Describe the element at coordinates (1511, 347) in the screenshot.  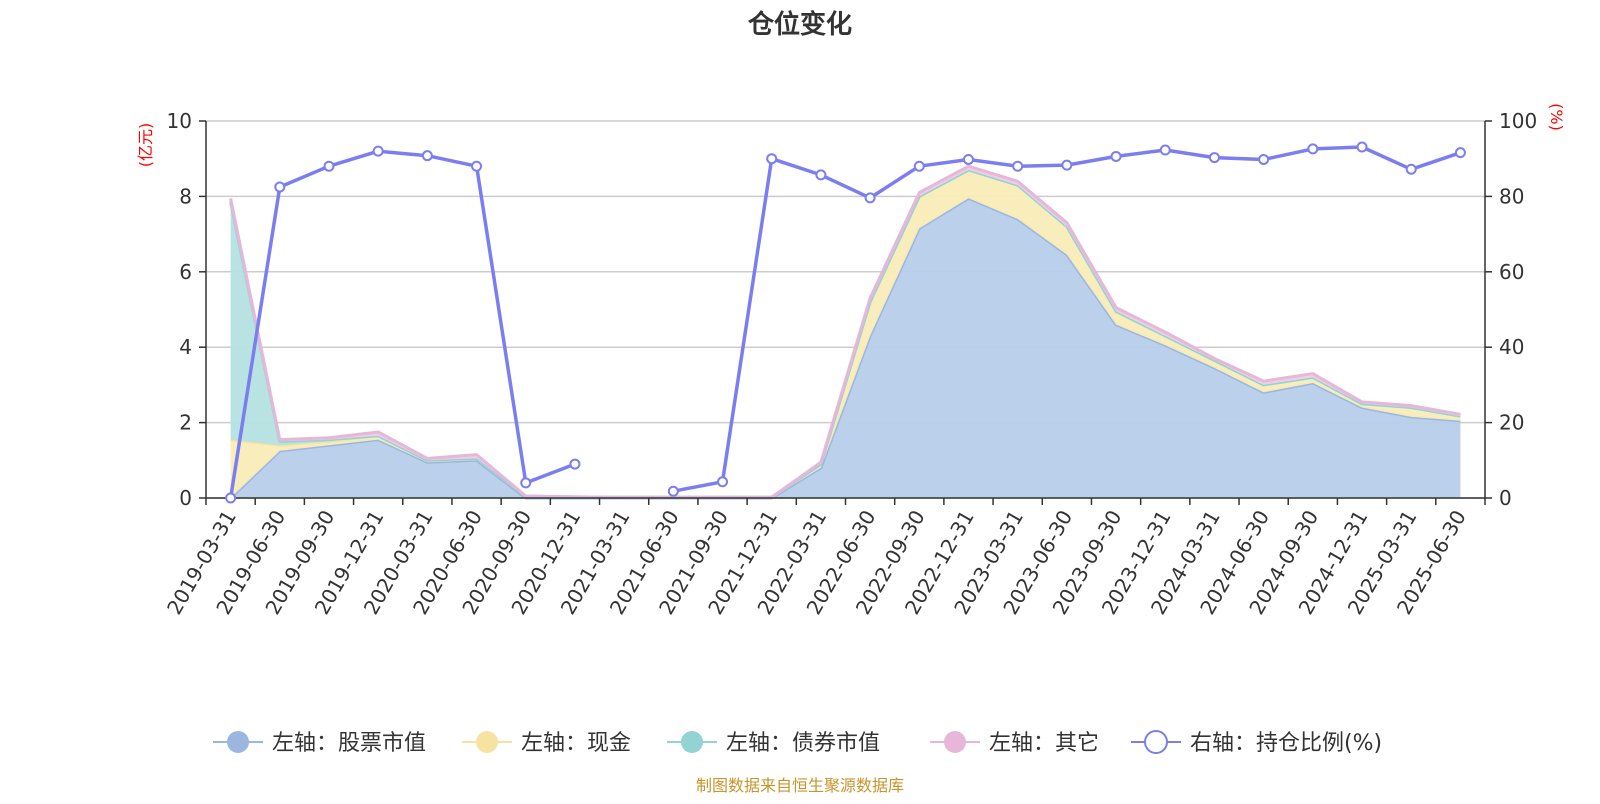
I see `right-axis-tick-label: 40` at that location.